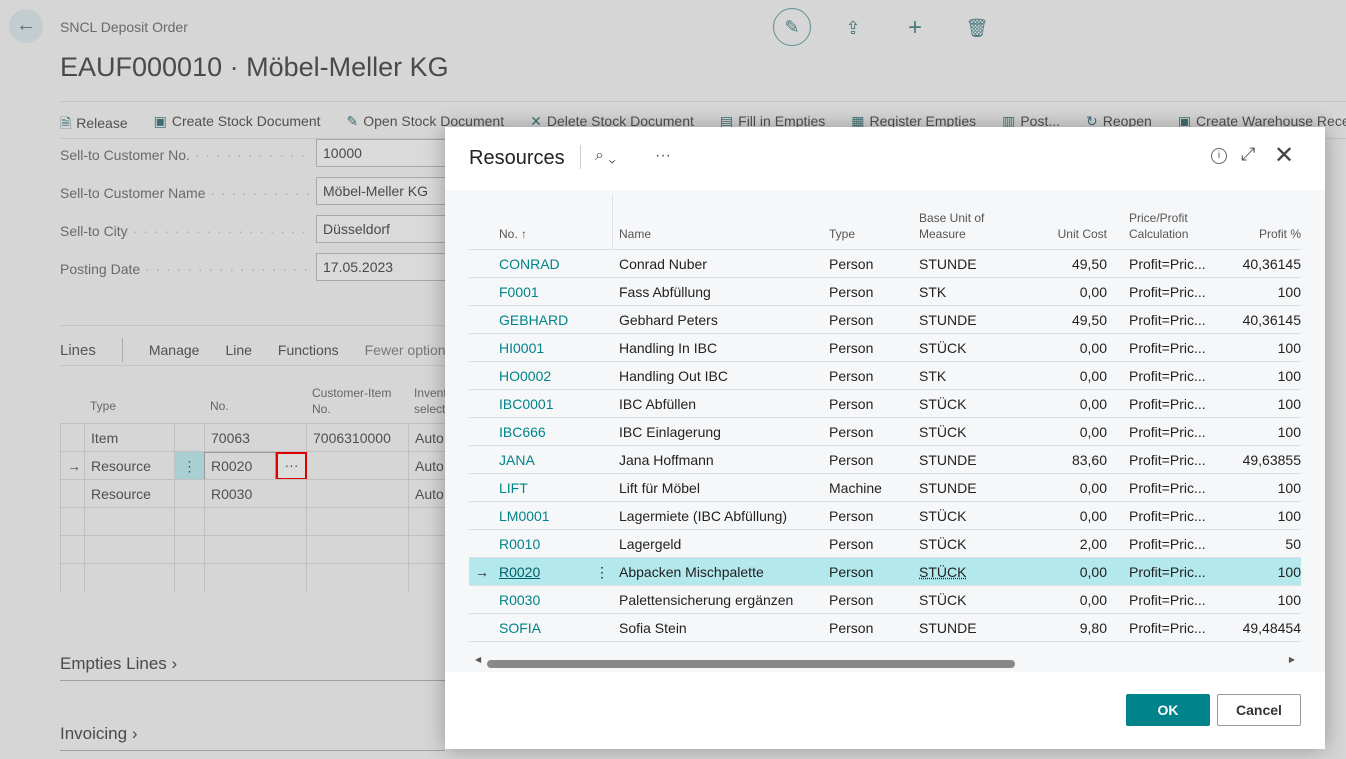  Describe the element at coordinates (1279, 234) in the screenshot. I see `col-profit-pct: Profit %` at that location.